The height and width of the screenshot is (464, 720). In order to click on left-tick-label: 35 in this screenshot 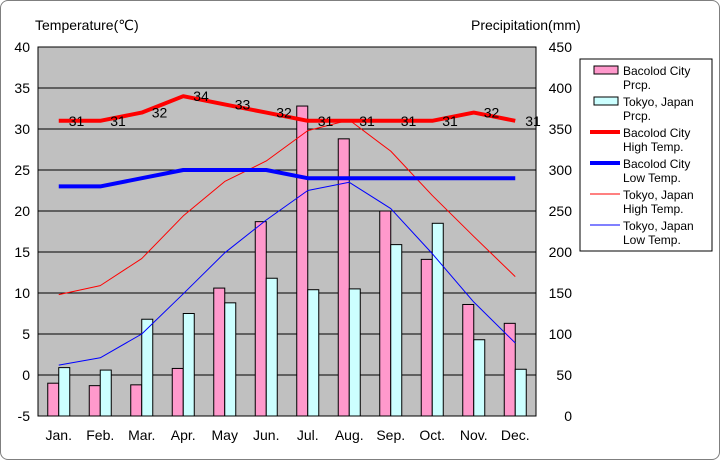, I will do `click(22, 88)`.